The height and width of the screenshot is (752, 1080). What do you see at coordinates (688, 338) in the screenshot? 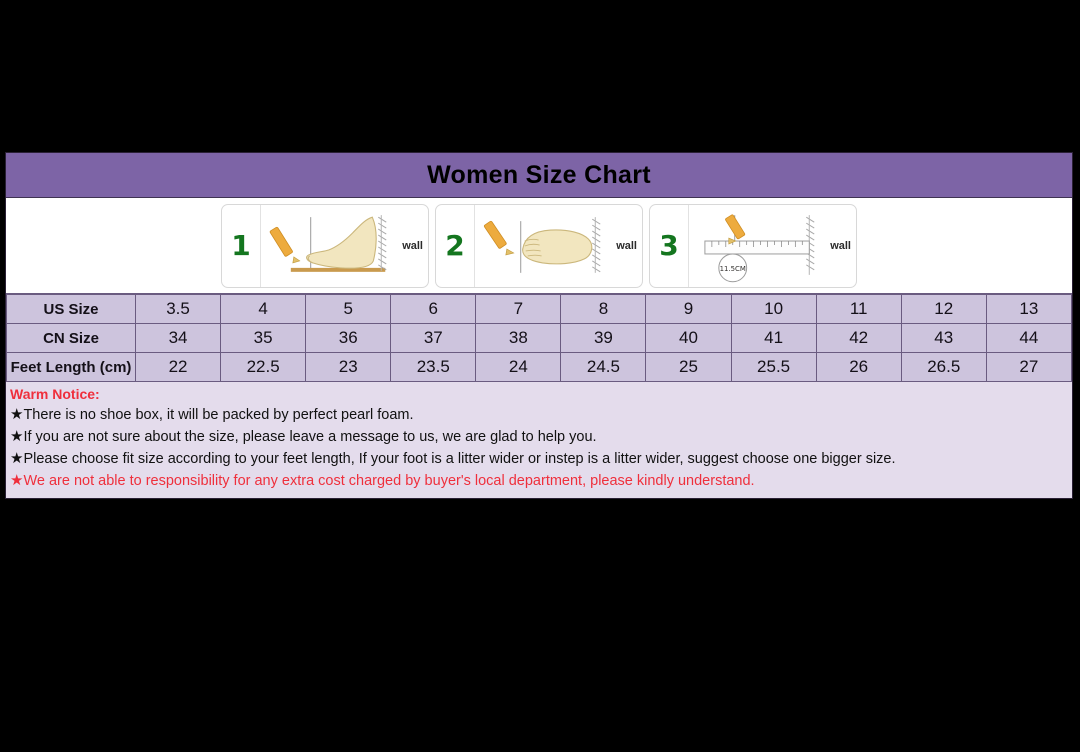
I see `cell-cn-6: 40` at bounding box center [688, 338].